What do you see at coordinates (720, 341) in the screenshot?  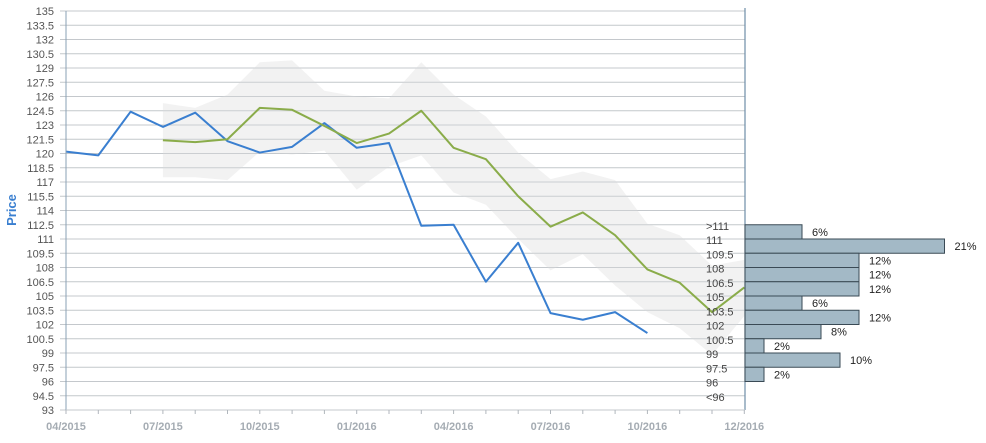 I see `distribution-bin-label: 100.5` at bounding box center [720, 341].